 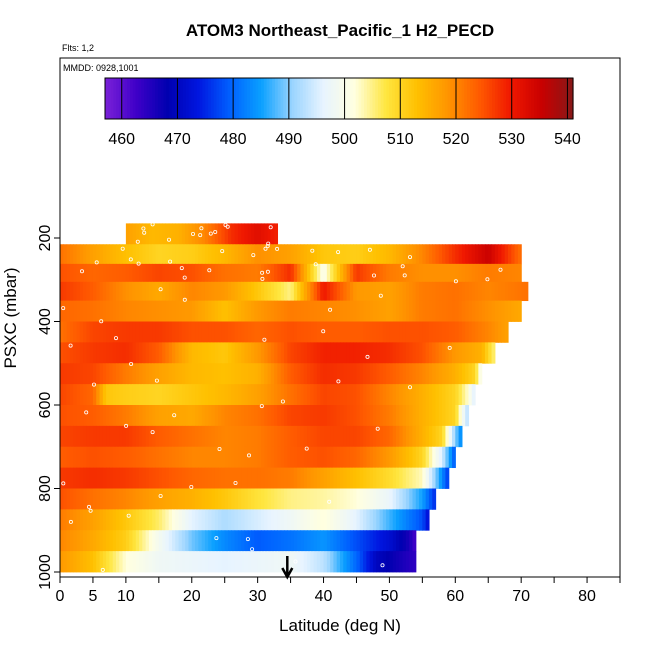 I want to click on x-tick-label: 20, so click(x=192, y=596).